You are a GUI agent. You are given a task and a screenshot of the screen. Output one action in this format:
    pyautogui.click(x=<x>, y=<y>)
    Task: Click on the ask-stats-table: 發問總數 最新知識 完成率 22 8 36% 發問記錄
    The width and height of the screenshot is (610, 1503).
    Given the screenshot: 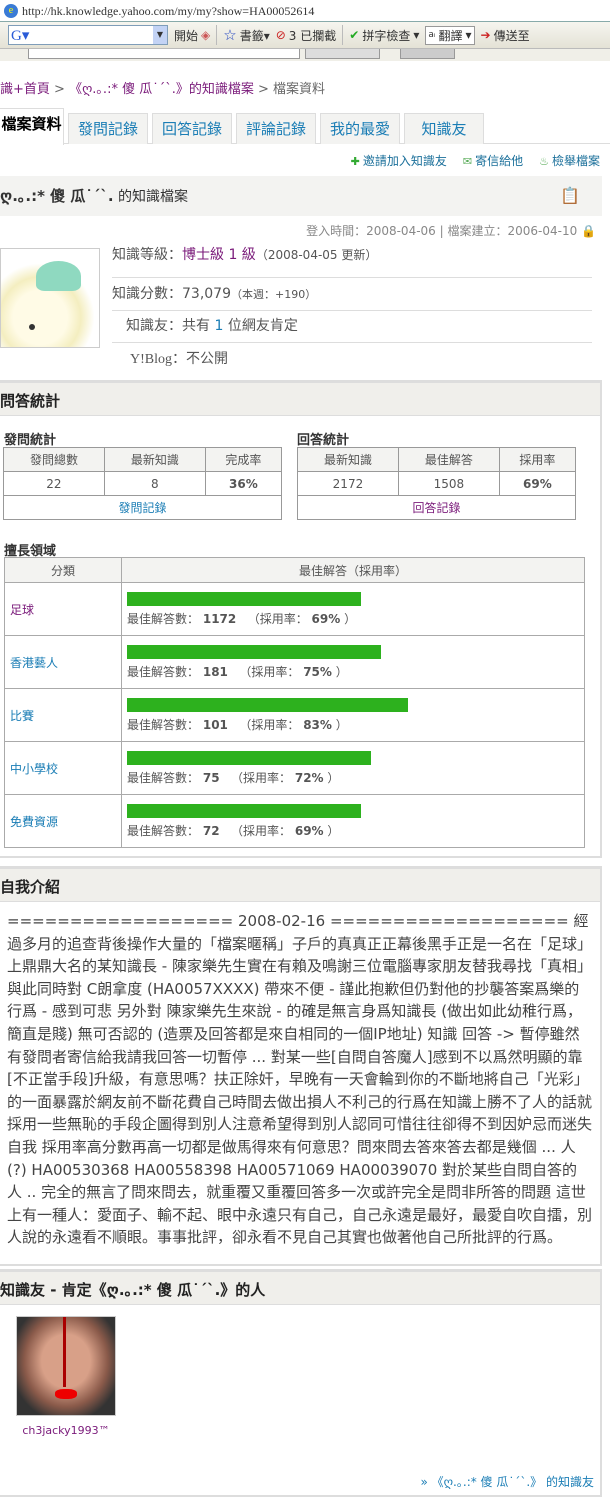 What is the action you would take?
    pyautogui.click(x=143, y=483)
    